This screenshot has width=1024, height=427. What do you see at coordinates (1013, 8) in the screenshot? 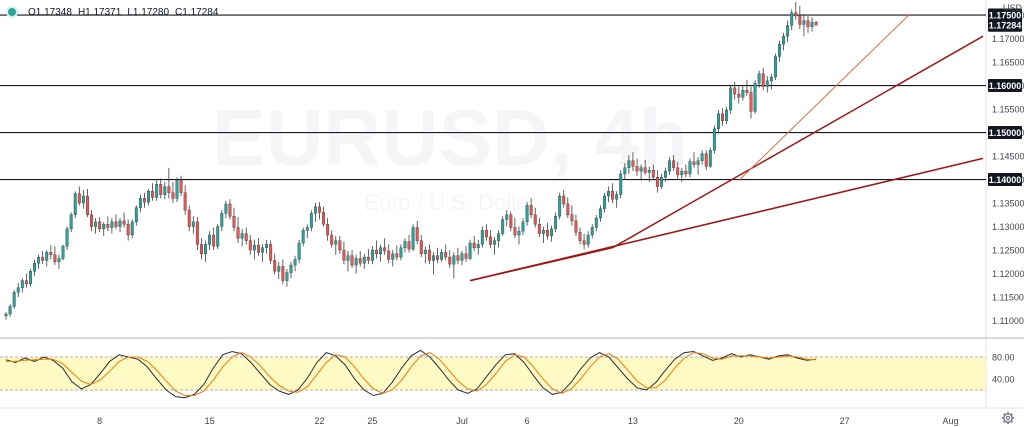
I see `currency-label: USD` at bounding box center [1013, 8].